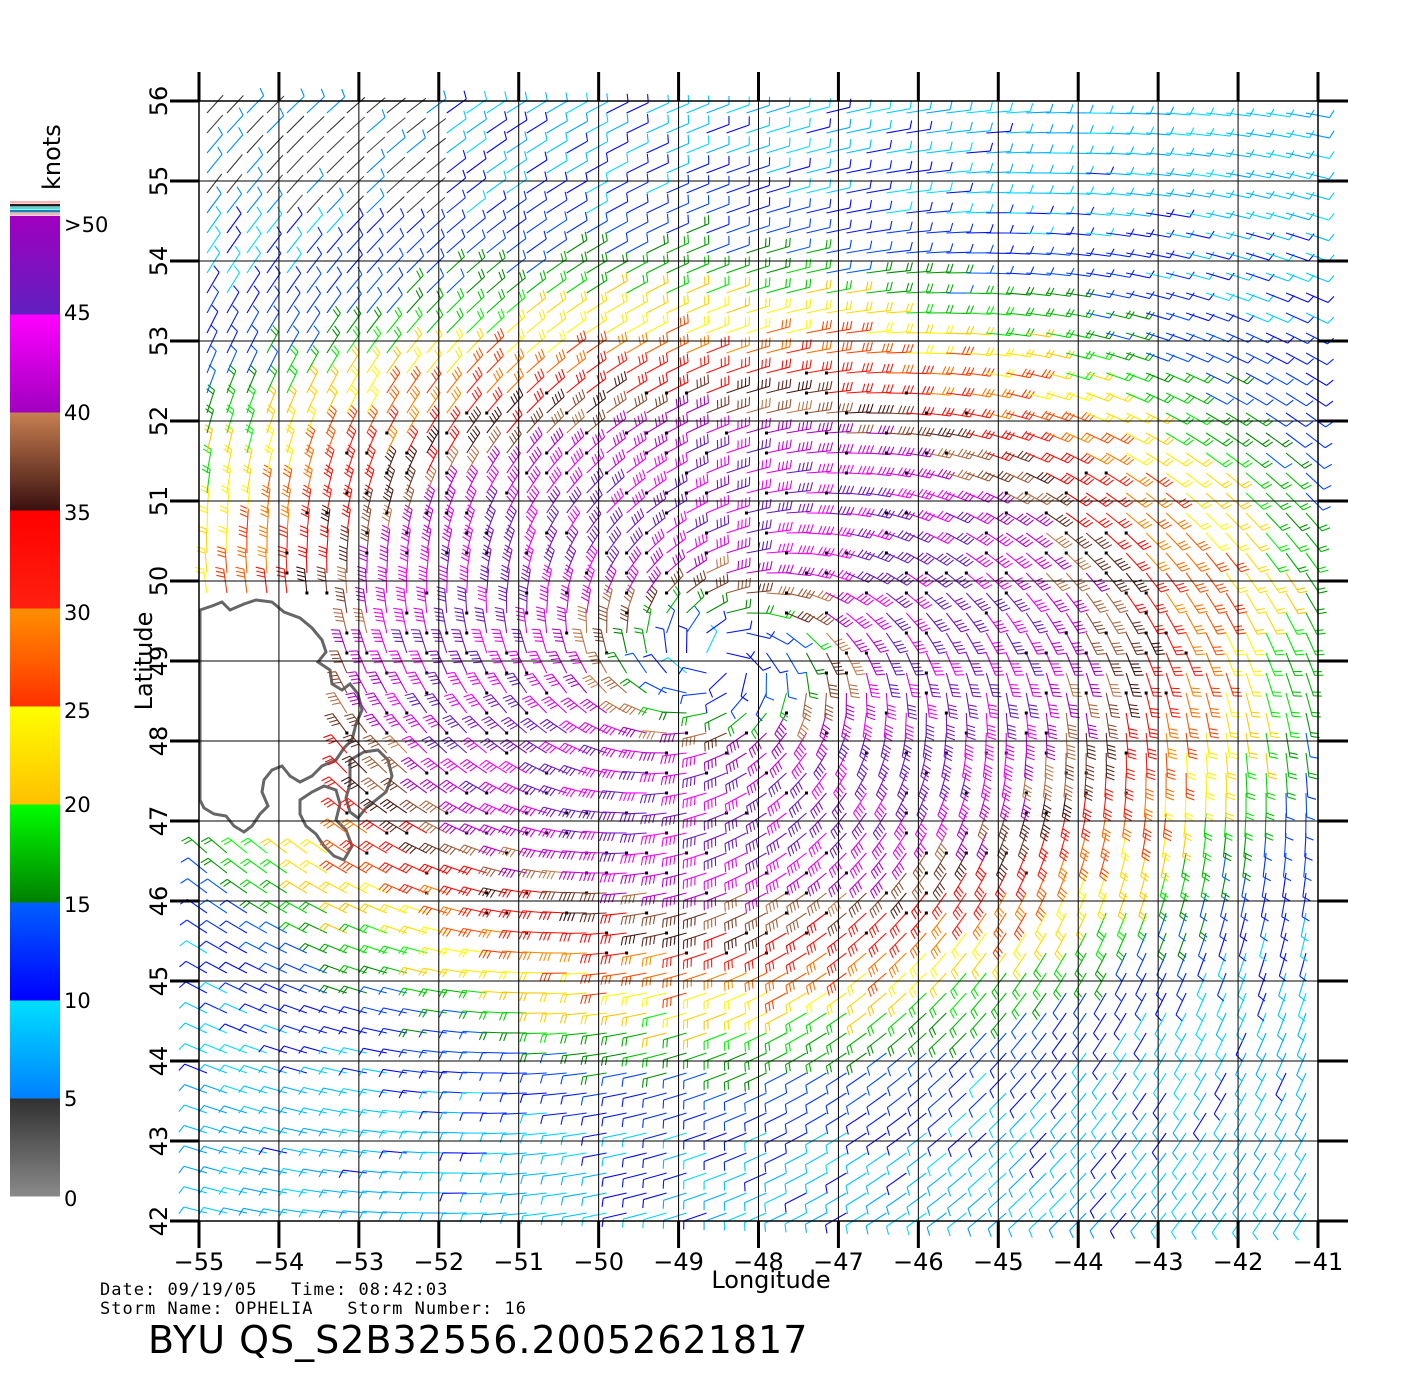 This screenshot has width=1420, height=1400. Describe the element at coordinates (144, 661) in the screenshot. I see `y-axis-label: Latitude` at that location.